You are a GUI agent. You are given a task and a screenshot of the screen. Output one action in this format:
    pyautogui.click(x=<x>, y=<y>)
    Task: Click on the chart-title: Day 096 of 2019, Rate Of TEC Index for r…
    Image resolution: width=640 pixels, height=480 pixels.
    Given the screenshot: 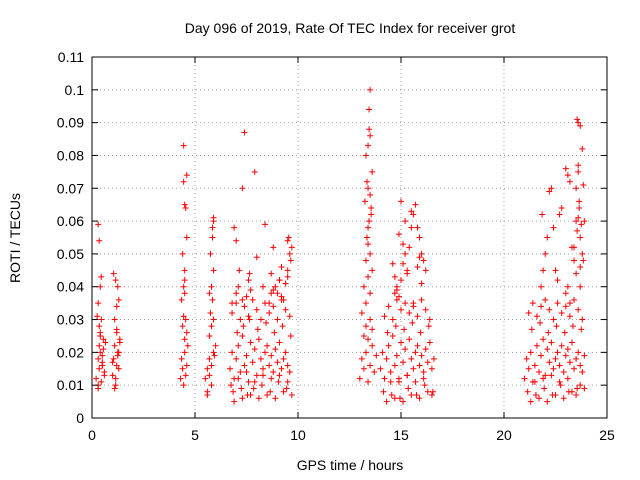 What is the action you would take?
    pyautogui.click(x=350, y=28)
    